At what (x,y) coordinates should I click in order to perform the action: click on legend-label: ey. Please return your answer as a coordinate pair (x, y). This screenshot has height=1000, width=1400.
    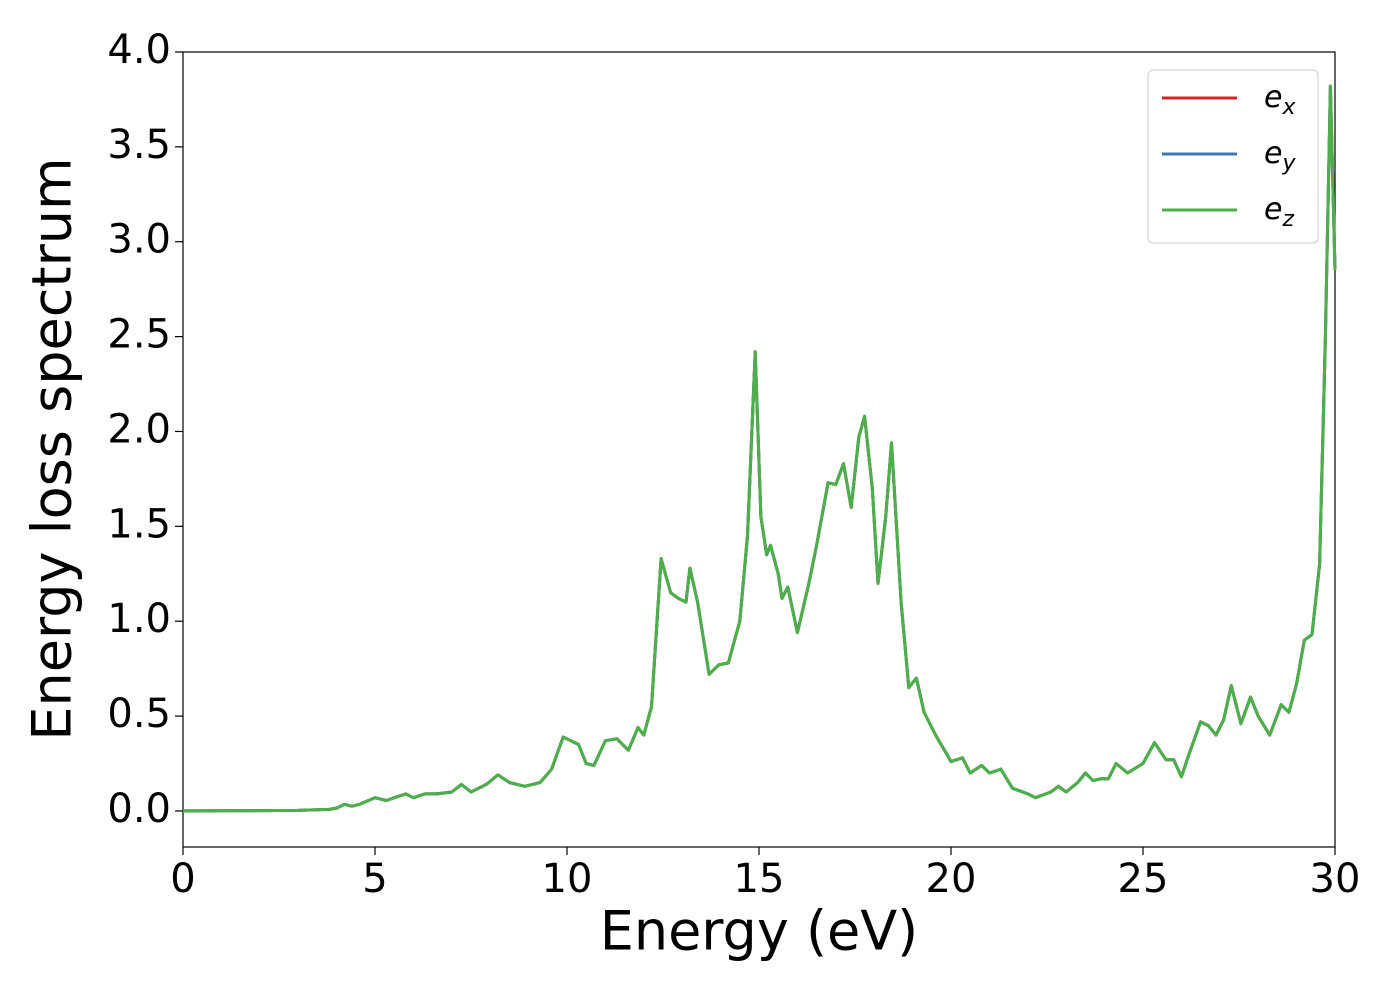
    Looking at the image, I should click on (1280, 156).